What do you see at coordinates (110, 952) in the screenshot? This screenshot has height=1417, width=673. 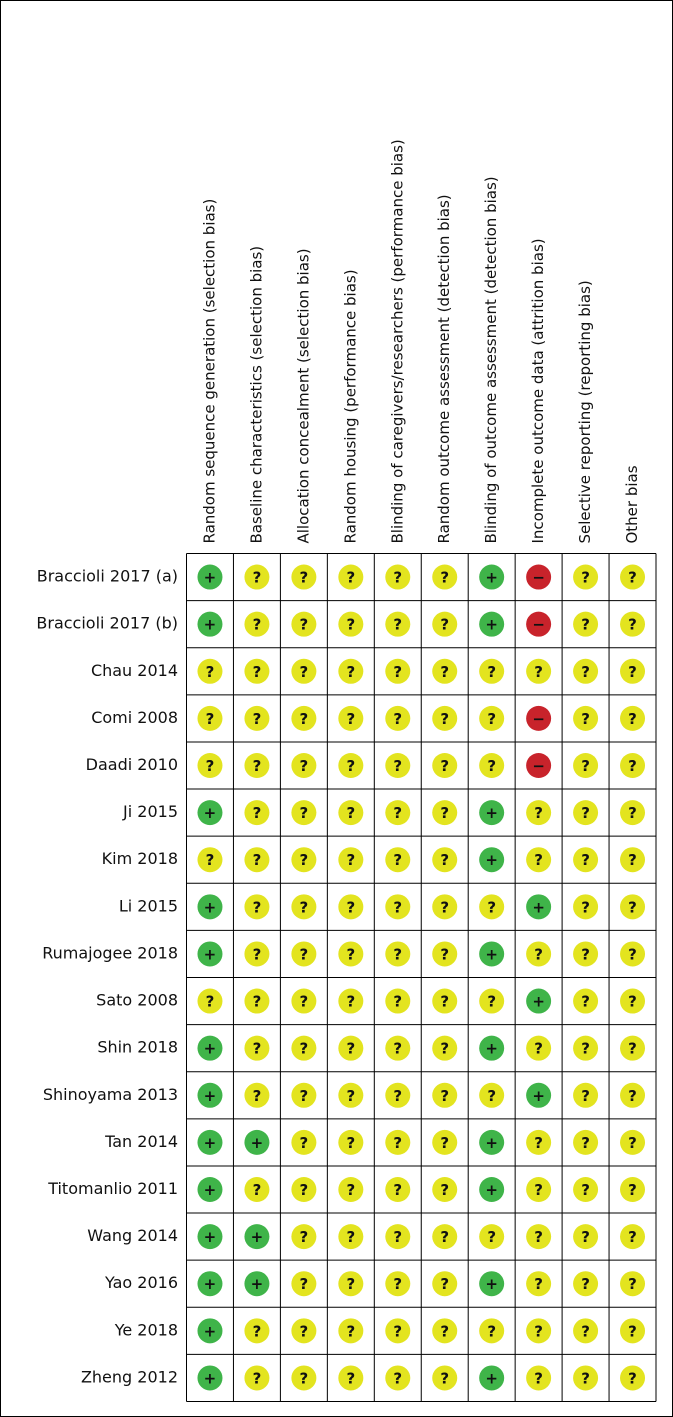 I see `study-label: Rumajogee 2018` at bounding box center [110, 952].